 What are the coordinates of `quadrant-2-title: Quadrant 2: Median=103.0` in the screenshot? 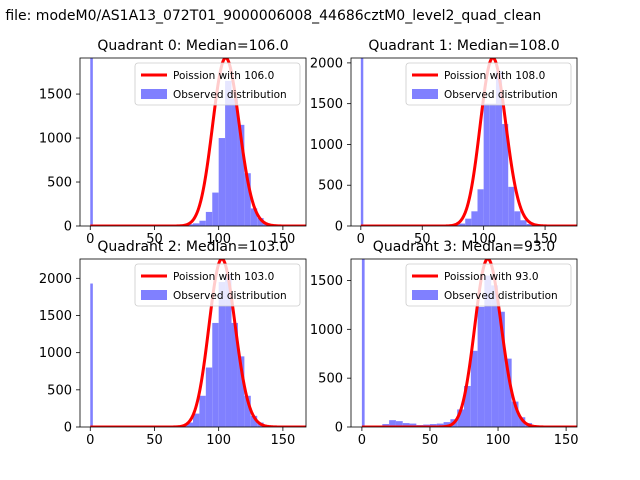 It's located at (192, 247).